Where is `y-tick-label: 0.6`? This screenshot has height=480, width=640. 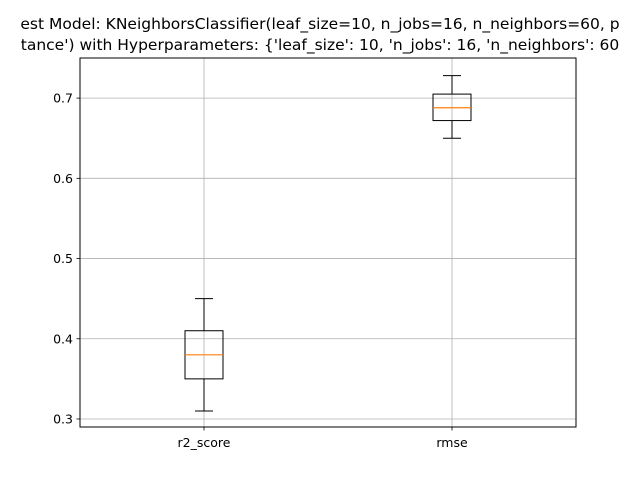 y-tick-label: 0.6 is located at coordinates (63, 178).